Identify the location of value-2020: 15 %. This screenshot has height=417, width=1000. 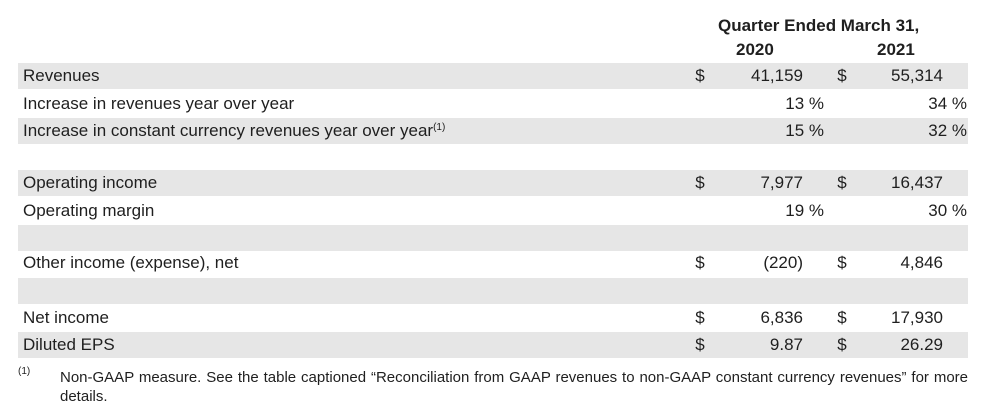
(804, 130).